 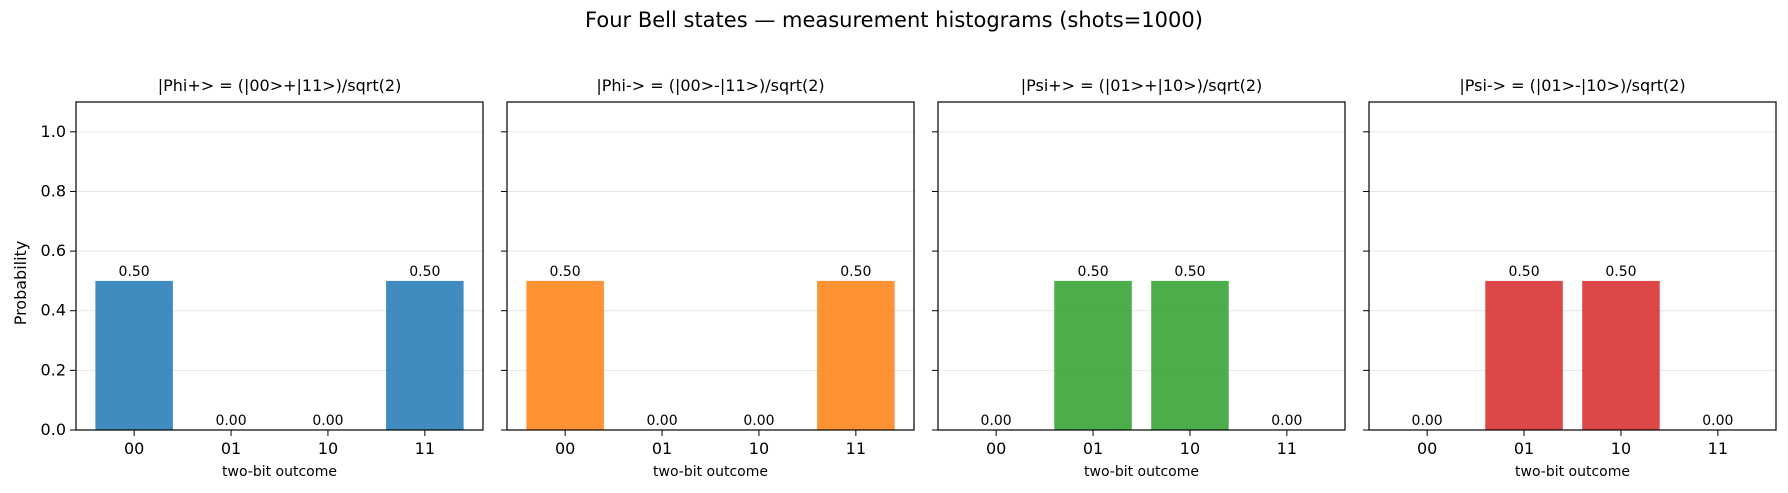 I want to click on y-tick-label: 0.2, so click(x=53, y=369).